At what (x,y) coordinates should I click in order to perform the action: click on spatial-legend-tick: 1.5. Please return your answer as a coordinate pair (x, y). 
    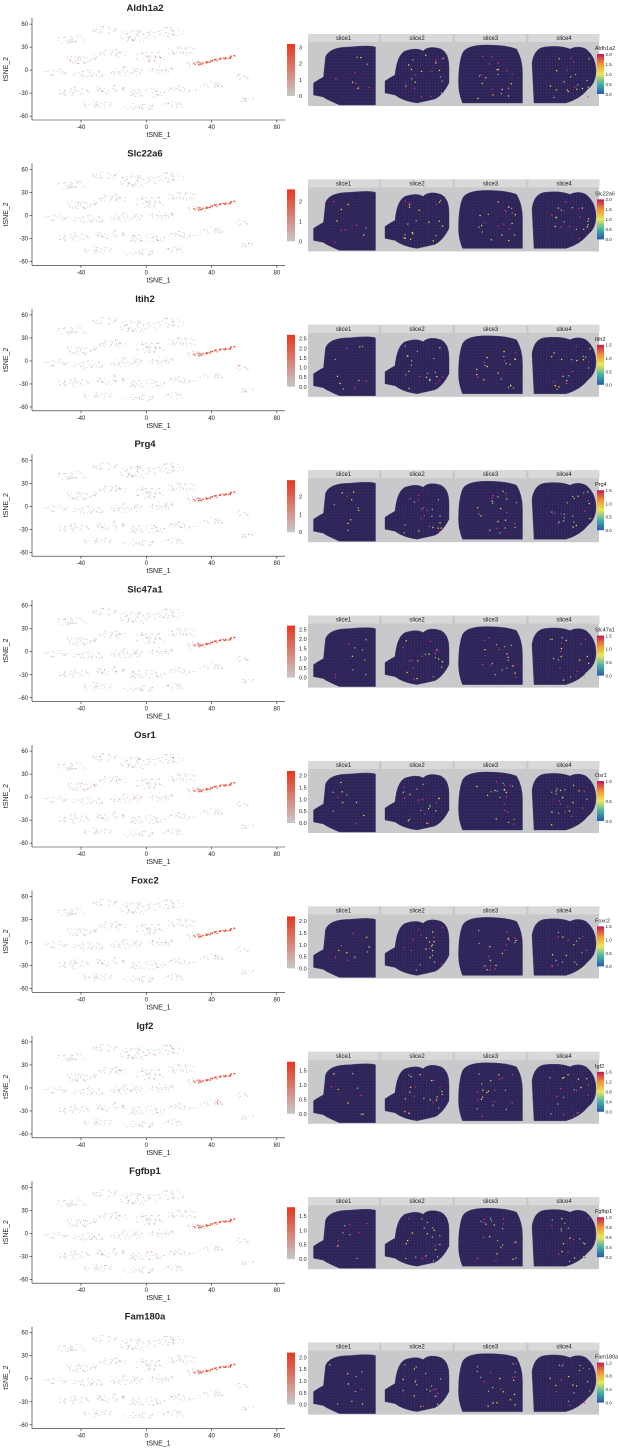
    Looking at the image, I should click on (609, 209).